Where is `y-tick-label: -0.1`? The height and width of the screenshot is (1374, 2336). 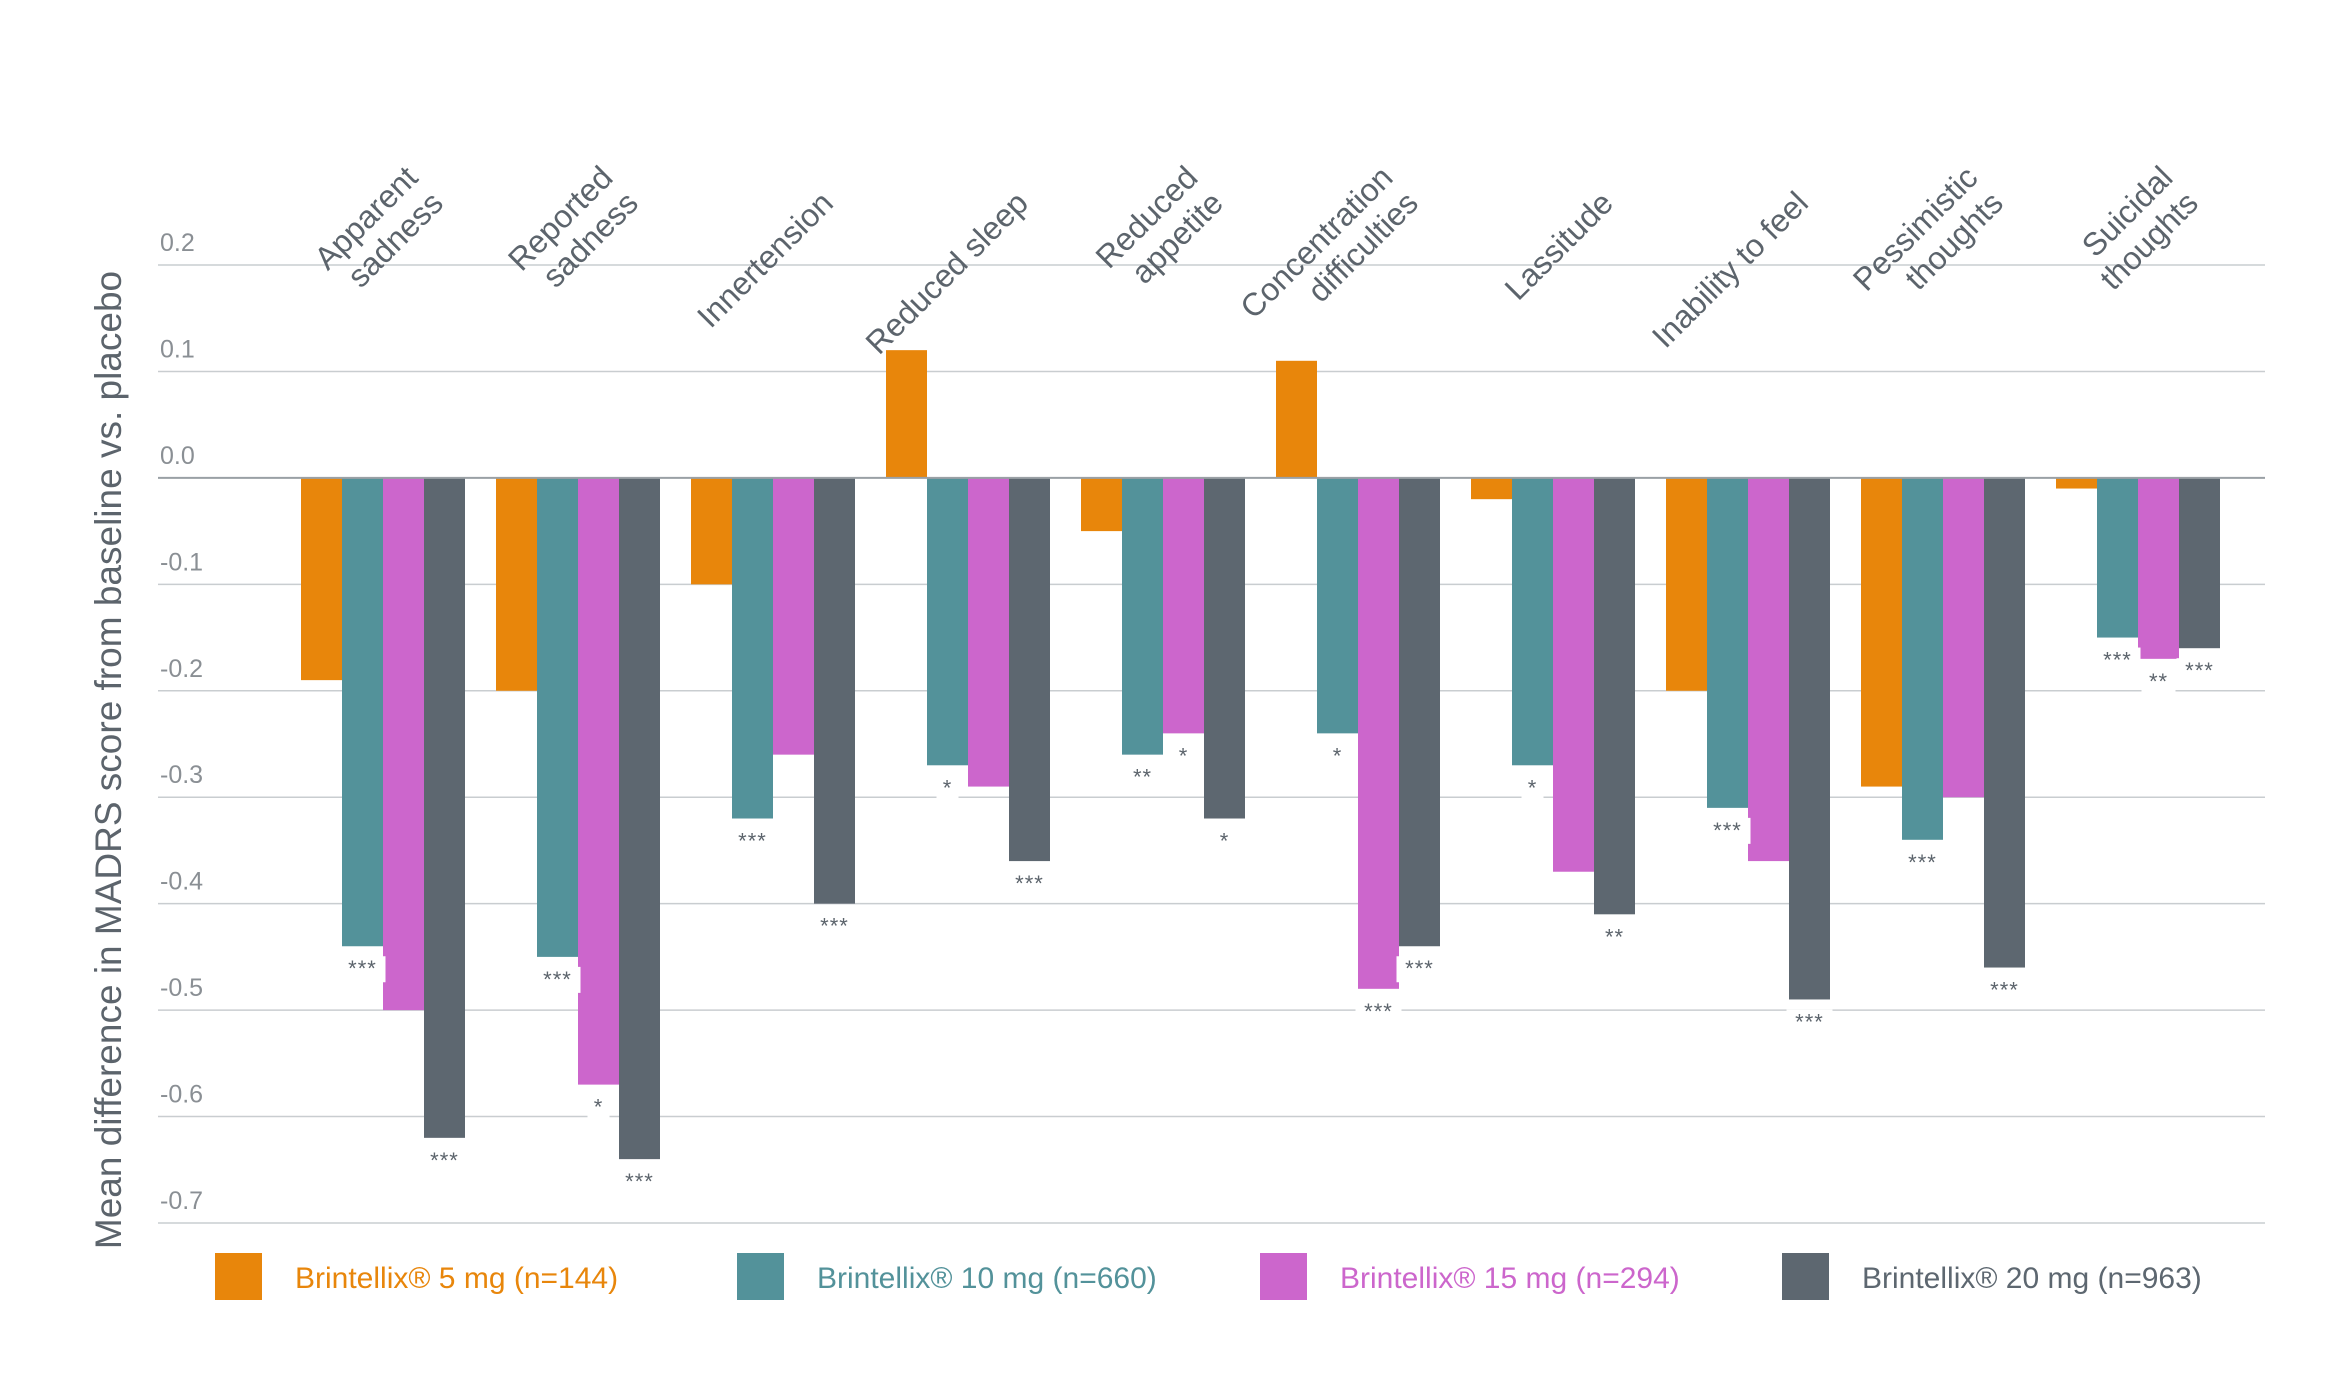 y-tick-label: -0.1 is located at coordinates (181, 562).